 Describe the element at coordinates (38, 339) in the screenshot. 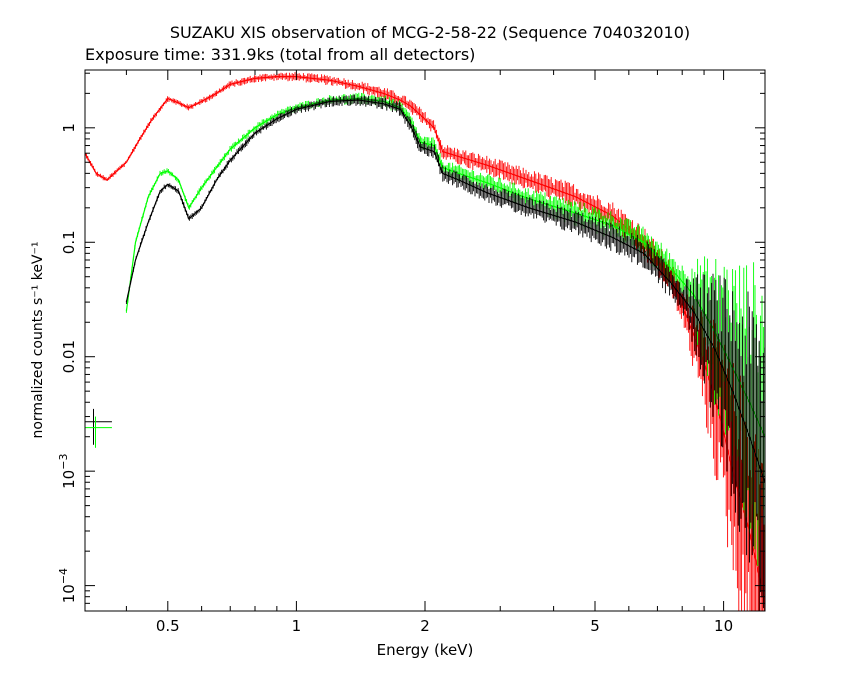

I see `y-axis-label: normalized counts s⁻¹ keV⁻¹` at that location.